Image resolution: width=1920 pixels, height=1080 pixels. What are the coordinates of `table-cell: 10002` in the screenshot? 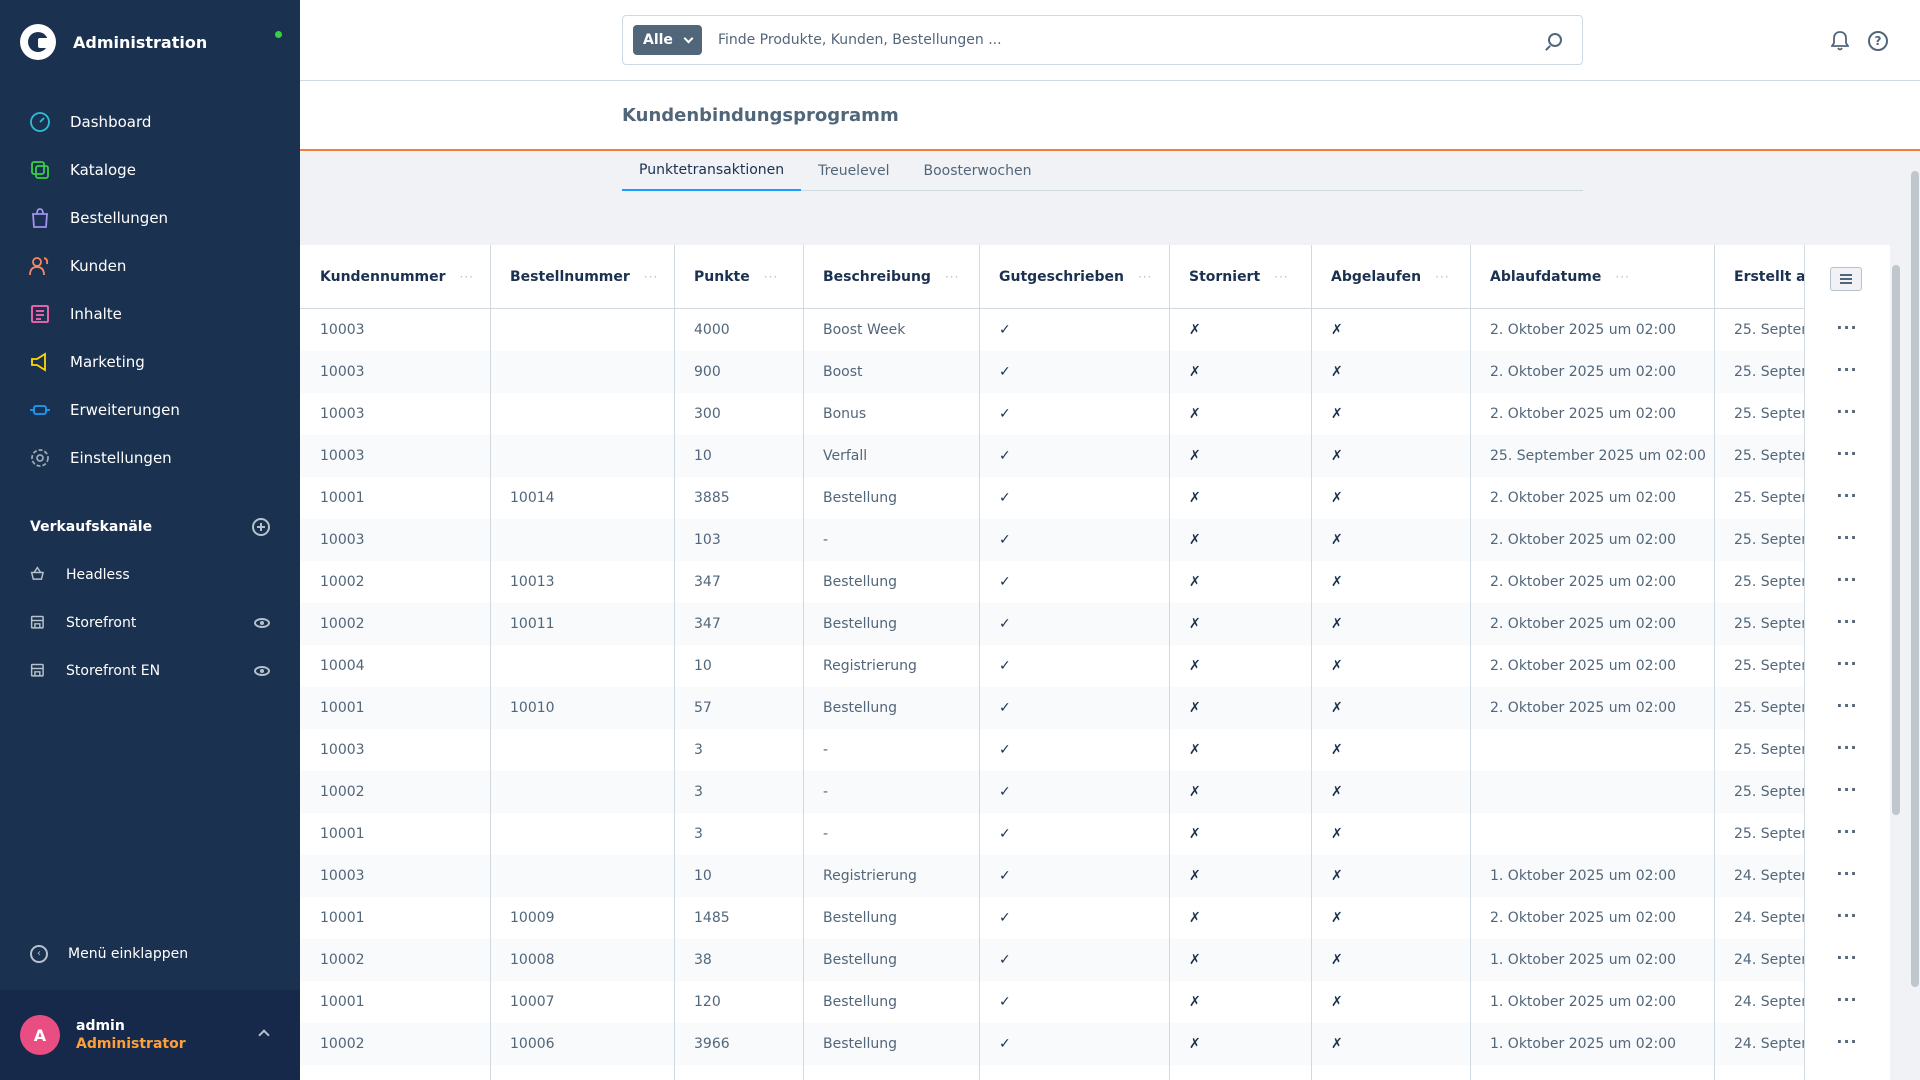 It's located at (342, 624).